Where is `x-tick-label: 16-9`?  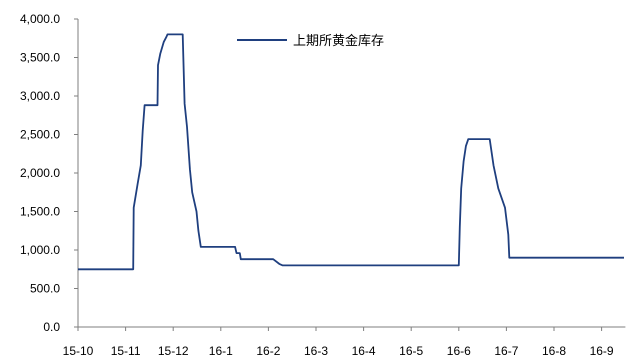
x-tick-label: 16-9 is located at coordinates (602, 350).